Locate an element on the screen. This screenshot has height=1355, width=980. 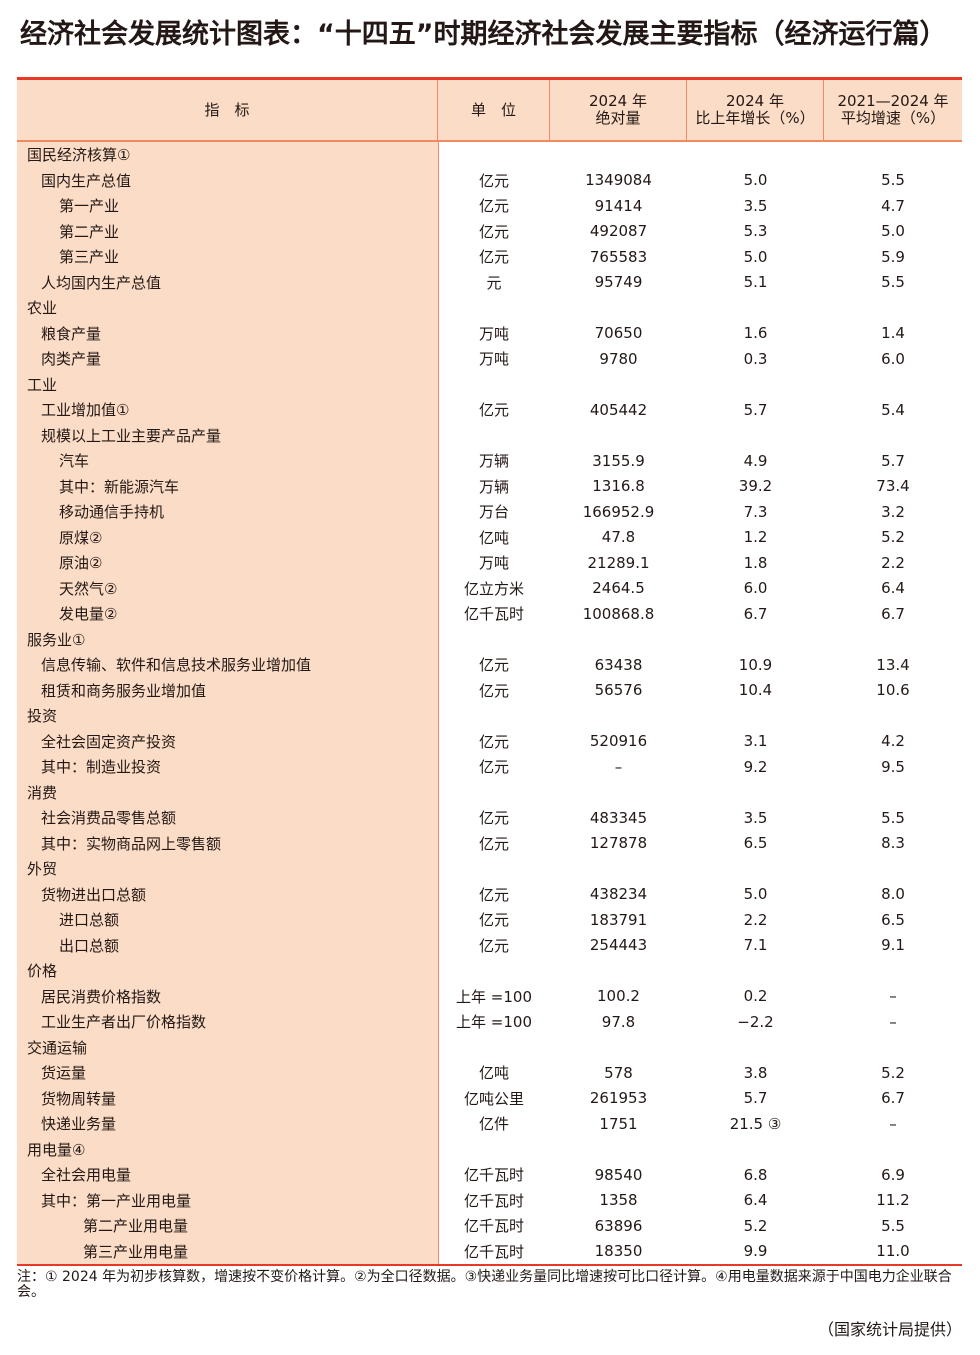
cell-avg: 6.4 is located at coordinates (893, 588).